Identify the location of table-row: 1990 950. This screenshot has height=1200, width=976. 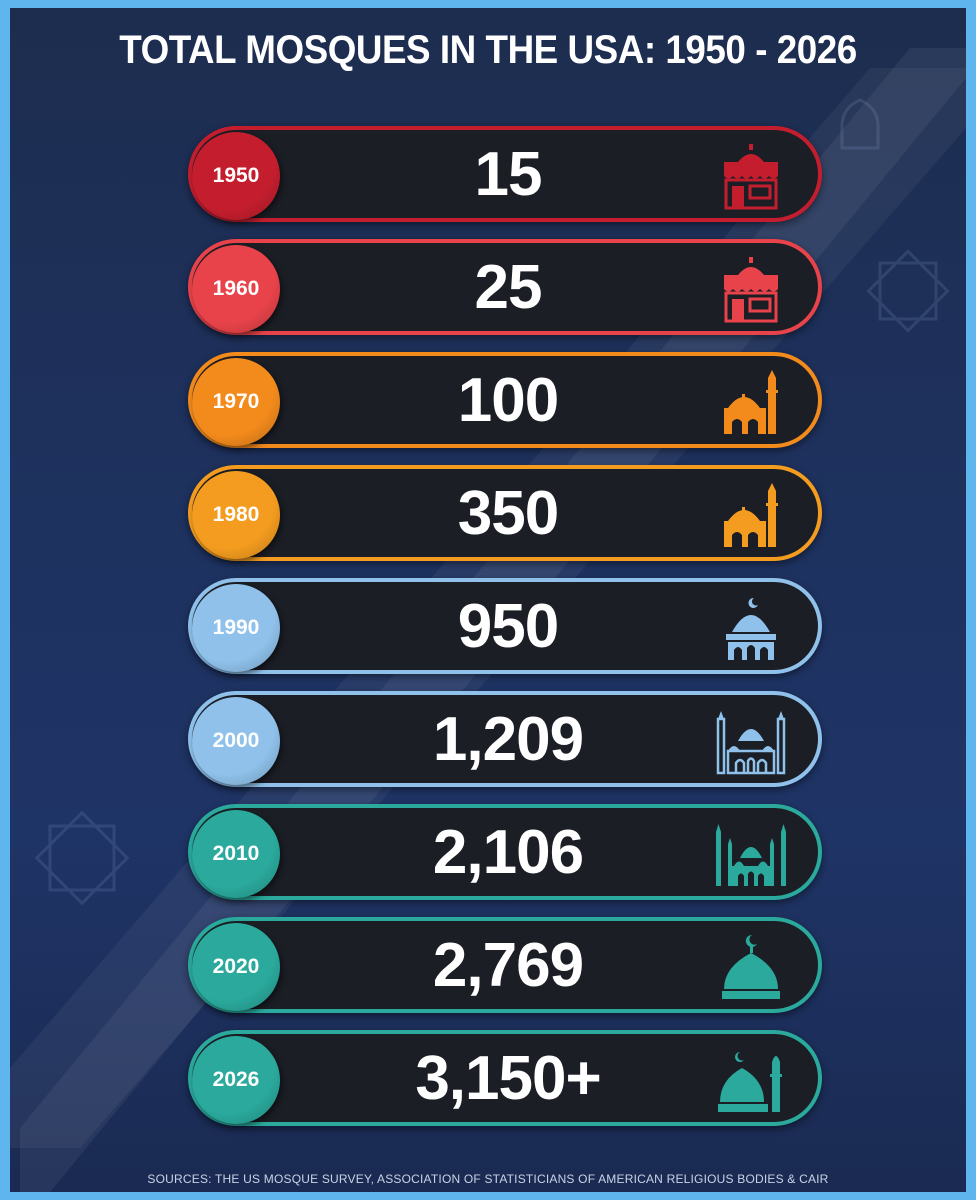
(505, 626).